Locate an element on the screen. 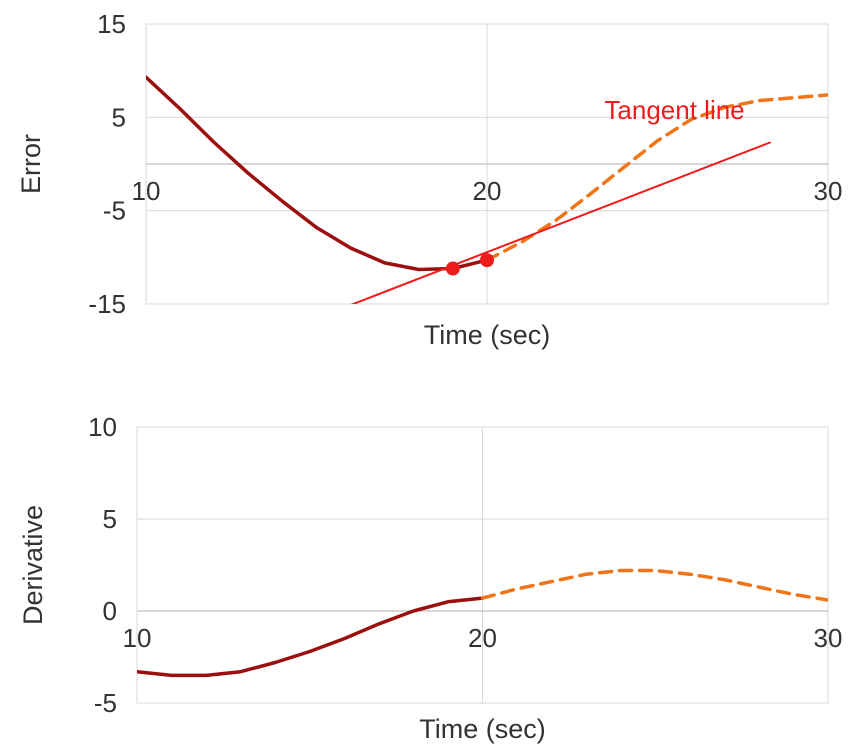  tangent-annotation: Tangent line is located at coordinates (674, 110).